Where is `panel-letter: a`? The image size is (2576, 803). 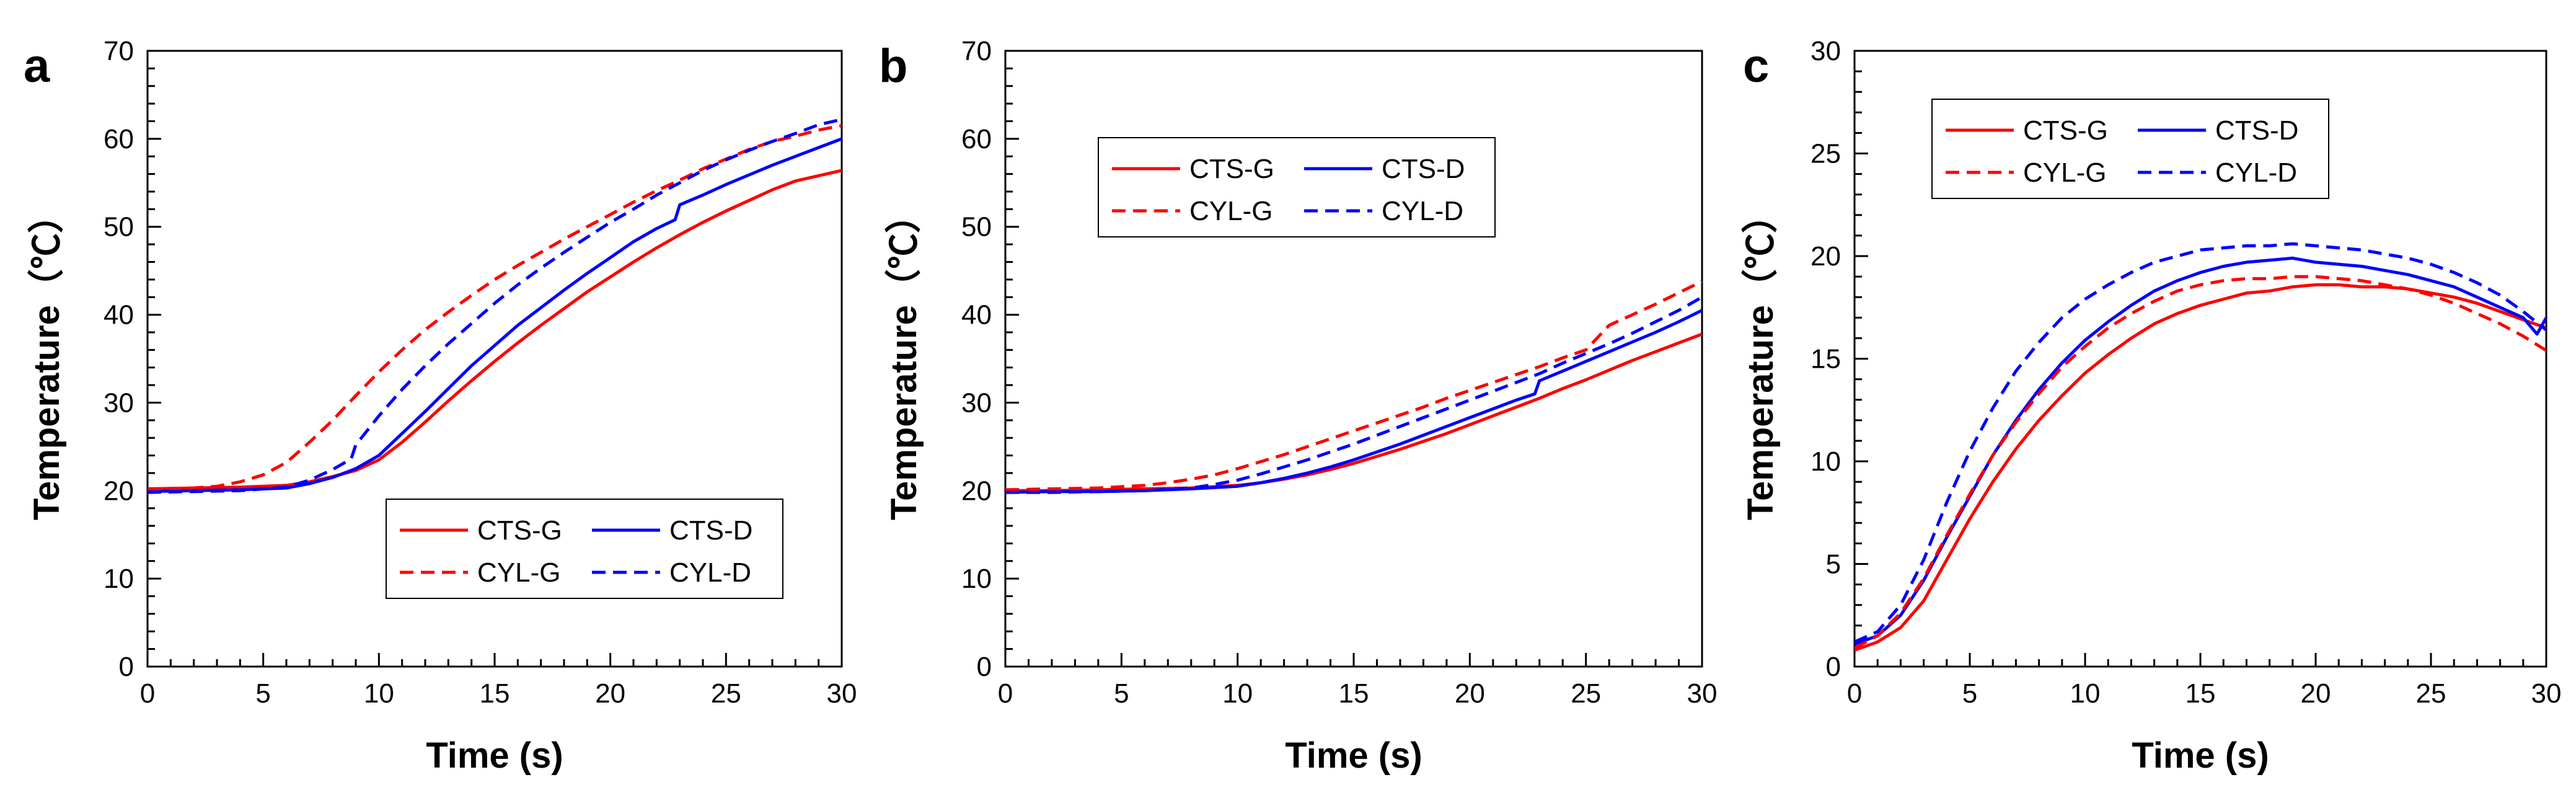 panel-letter: a is located at coordinates (37, 66).